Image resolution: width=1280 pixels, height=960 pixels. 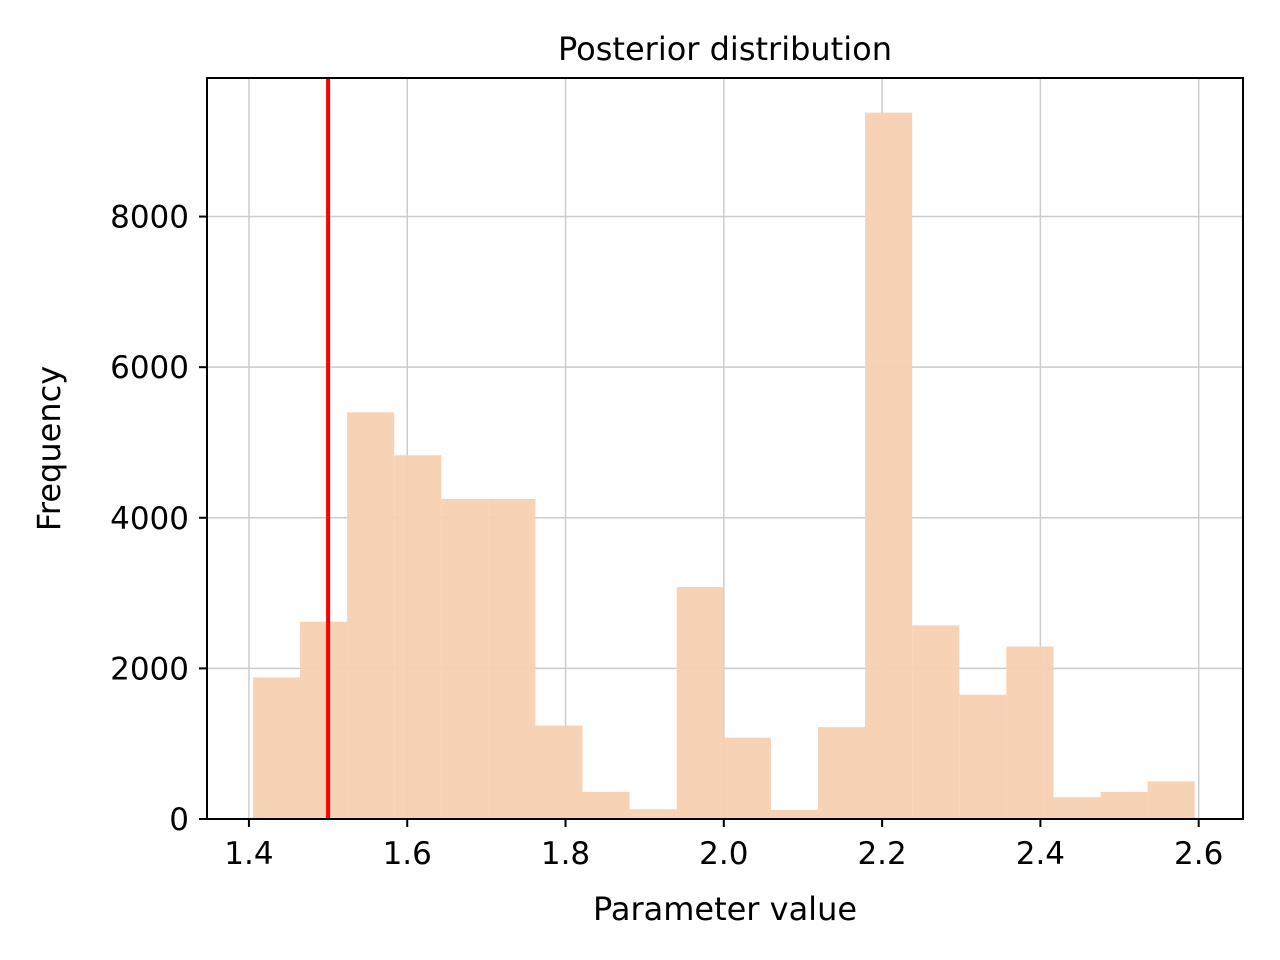 What do you see at coordinates (1040, 854) in the screenshot?
I see `x-tick-label-5: 2.4` at bounding box center [1040, 854].